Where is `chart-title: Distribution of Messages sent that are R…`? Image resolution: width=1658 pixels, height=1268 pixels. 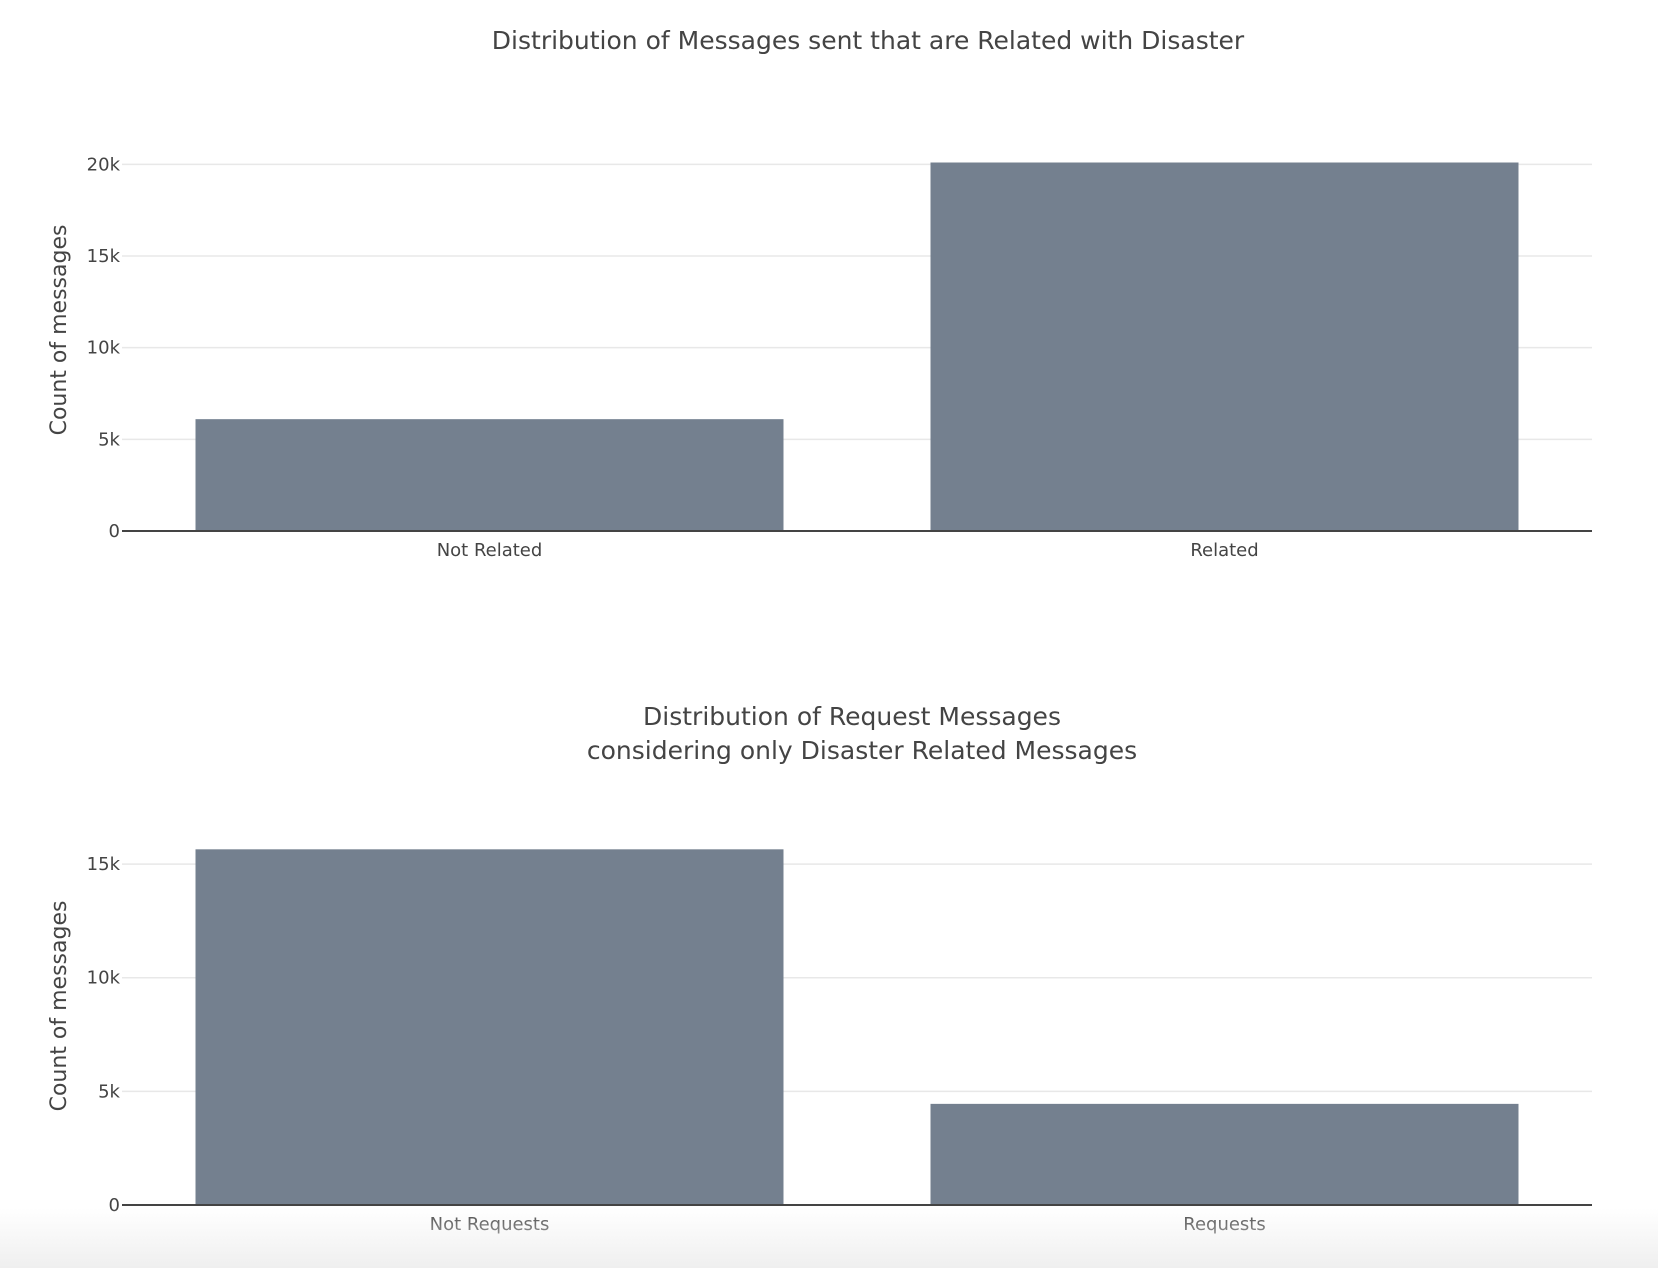 chart-title: Distribution of Messages sent that are R… is located at coordinates (868, 40).